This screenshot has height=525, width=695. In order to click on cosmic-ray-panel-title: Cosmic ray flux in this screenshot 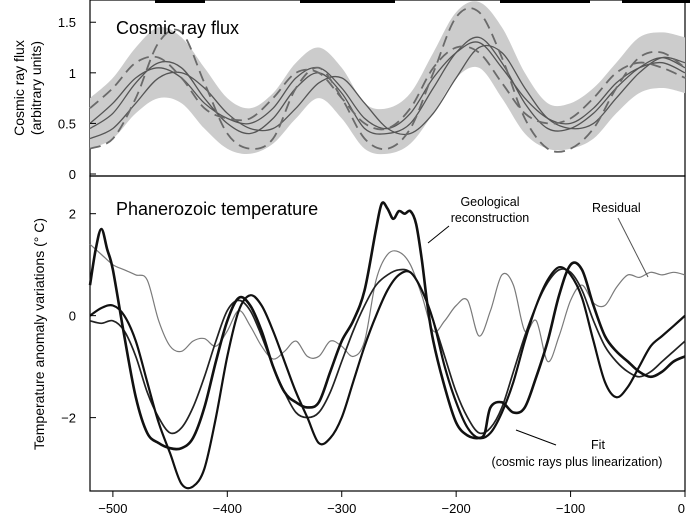, I will do `click(177, 28)`.